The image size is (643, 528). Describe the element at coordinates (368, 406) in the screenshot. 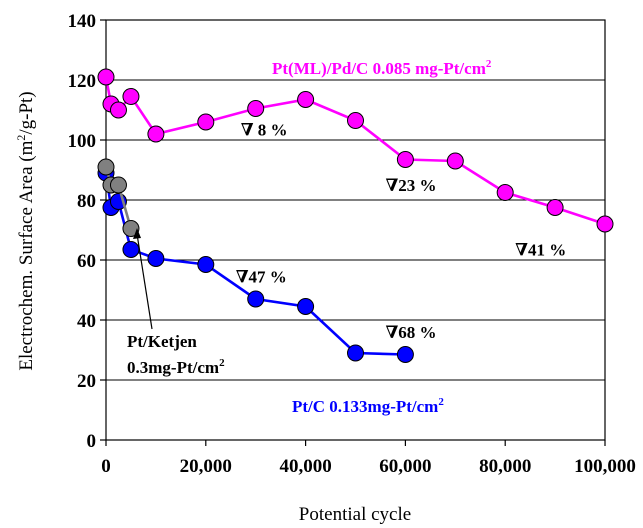

I see `series-label-ptc: Pt/C 0.133mg-Pt/cm2` at that location.